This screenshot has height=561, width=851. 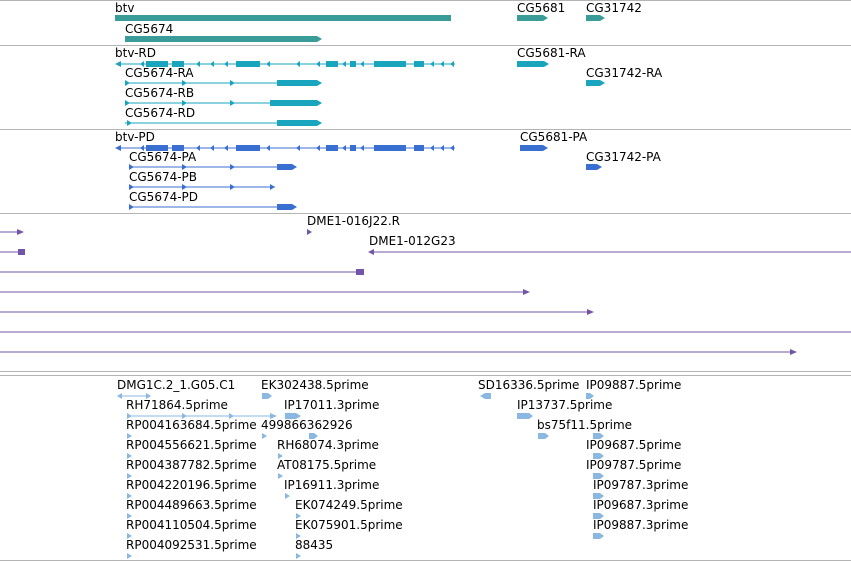 What do you see at coordinates (328, 445) in the screenshot?
I see `est-label: RH68074.3prime` at bounding box center [328, 445].